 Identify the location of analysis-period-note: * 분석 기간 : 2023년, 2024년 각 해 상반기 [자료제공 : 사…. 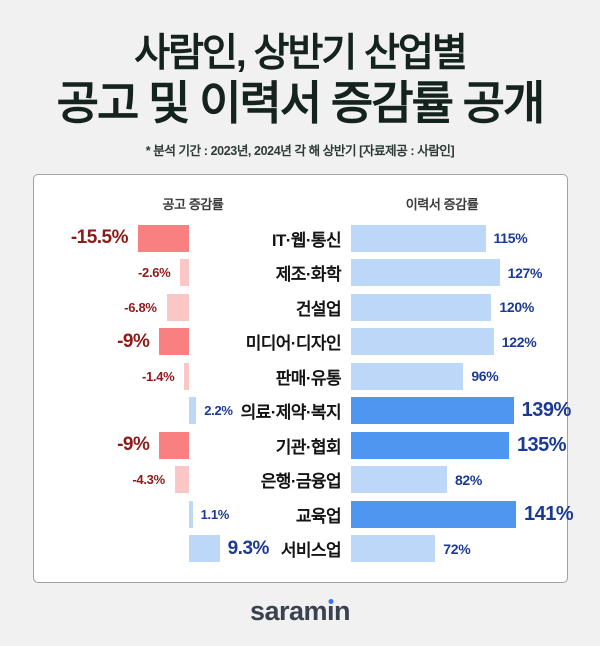
(300, 151).